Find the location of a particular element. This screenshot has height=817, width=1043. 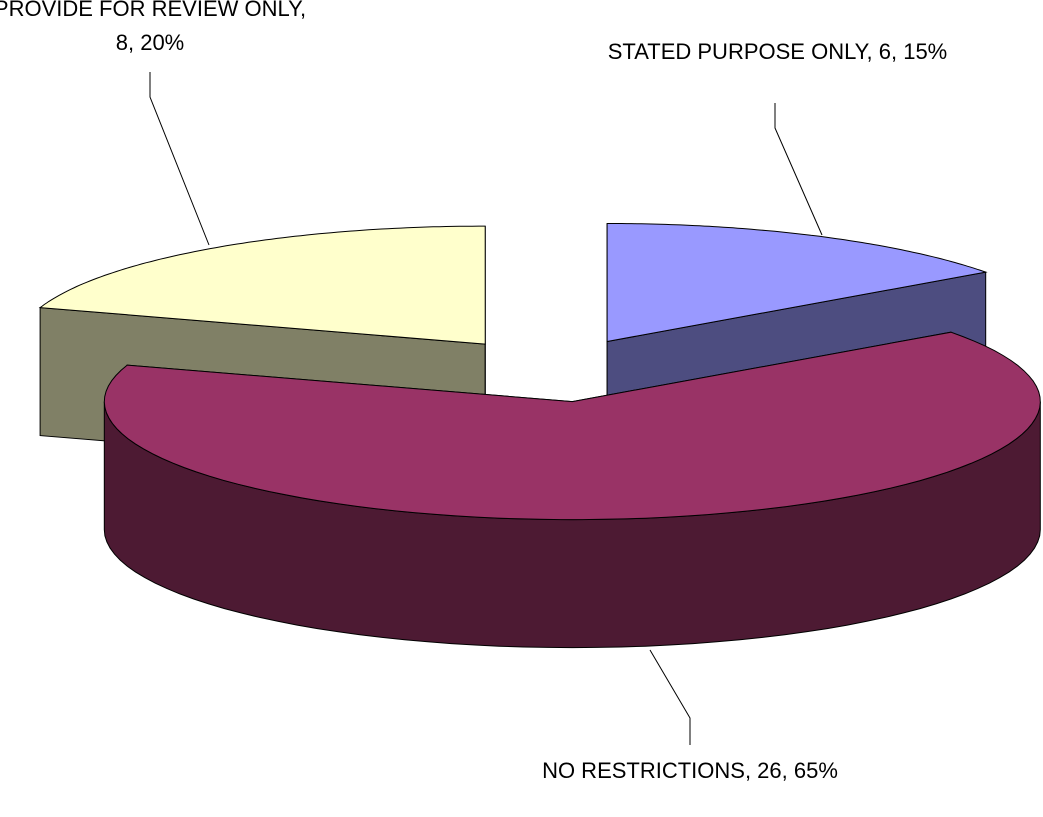

data-label: STATED PURPOSE ONLY, 6, 15% is located at coordinates (777, 51).